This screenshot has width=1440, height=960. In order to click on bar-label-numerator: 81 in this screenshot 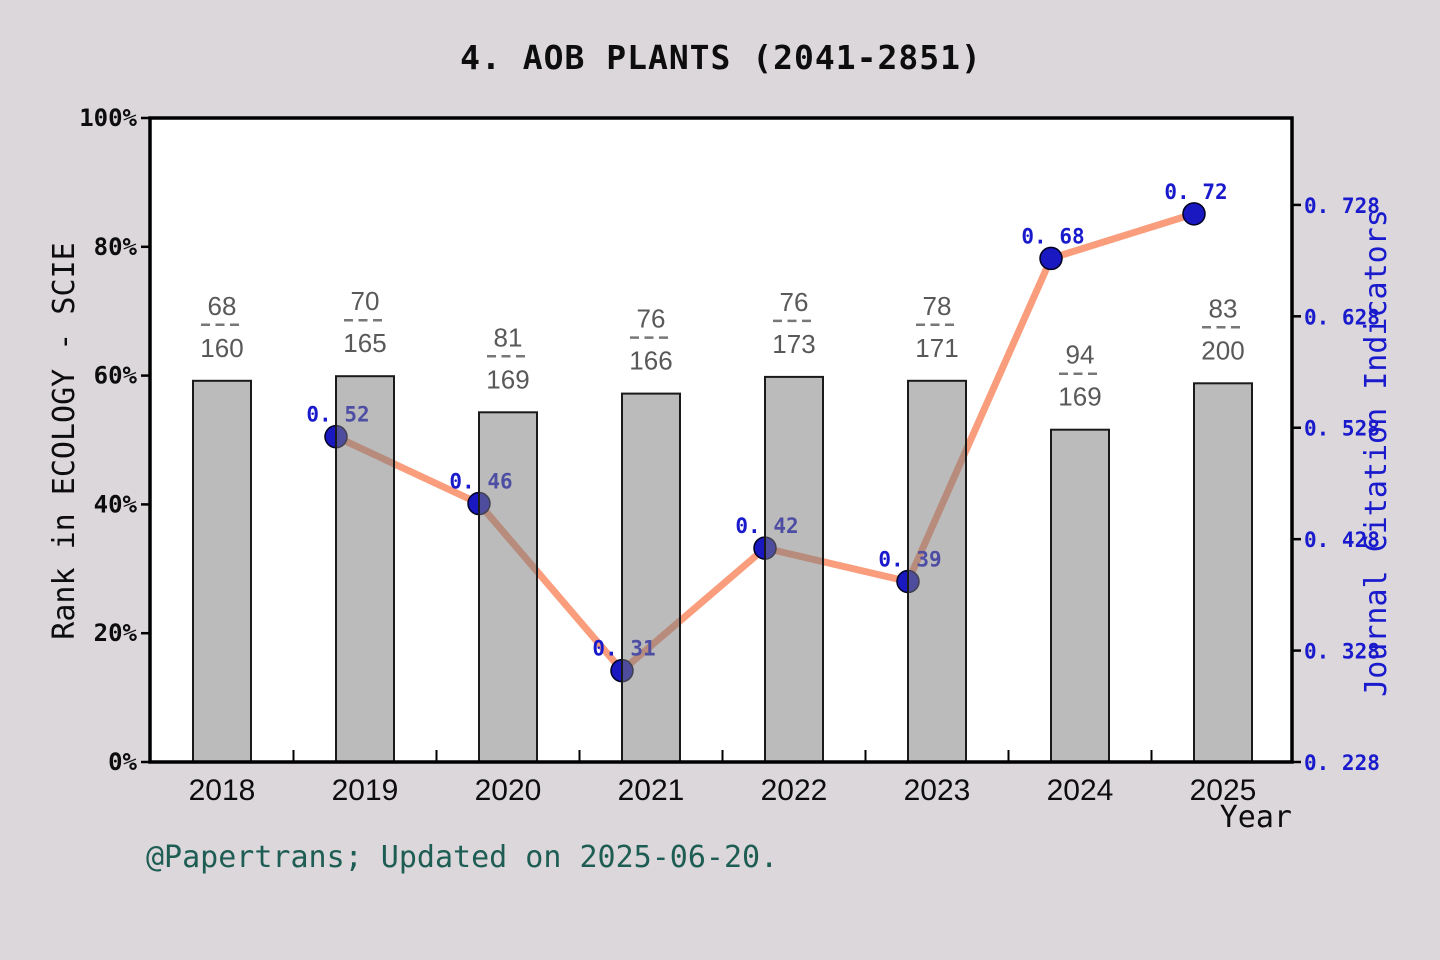, I will do `click(508, 337)`.